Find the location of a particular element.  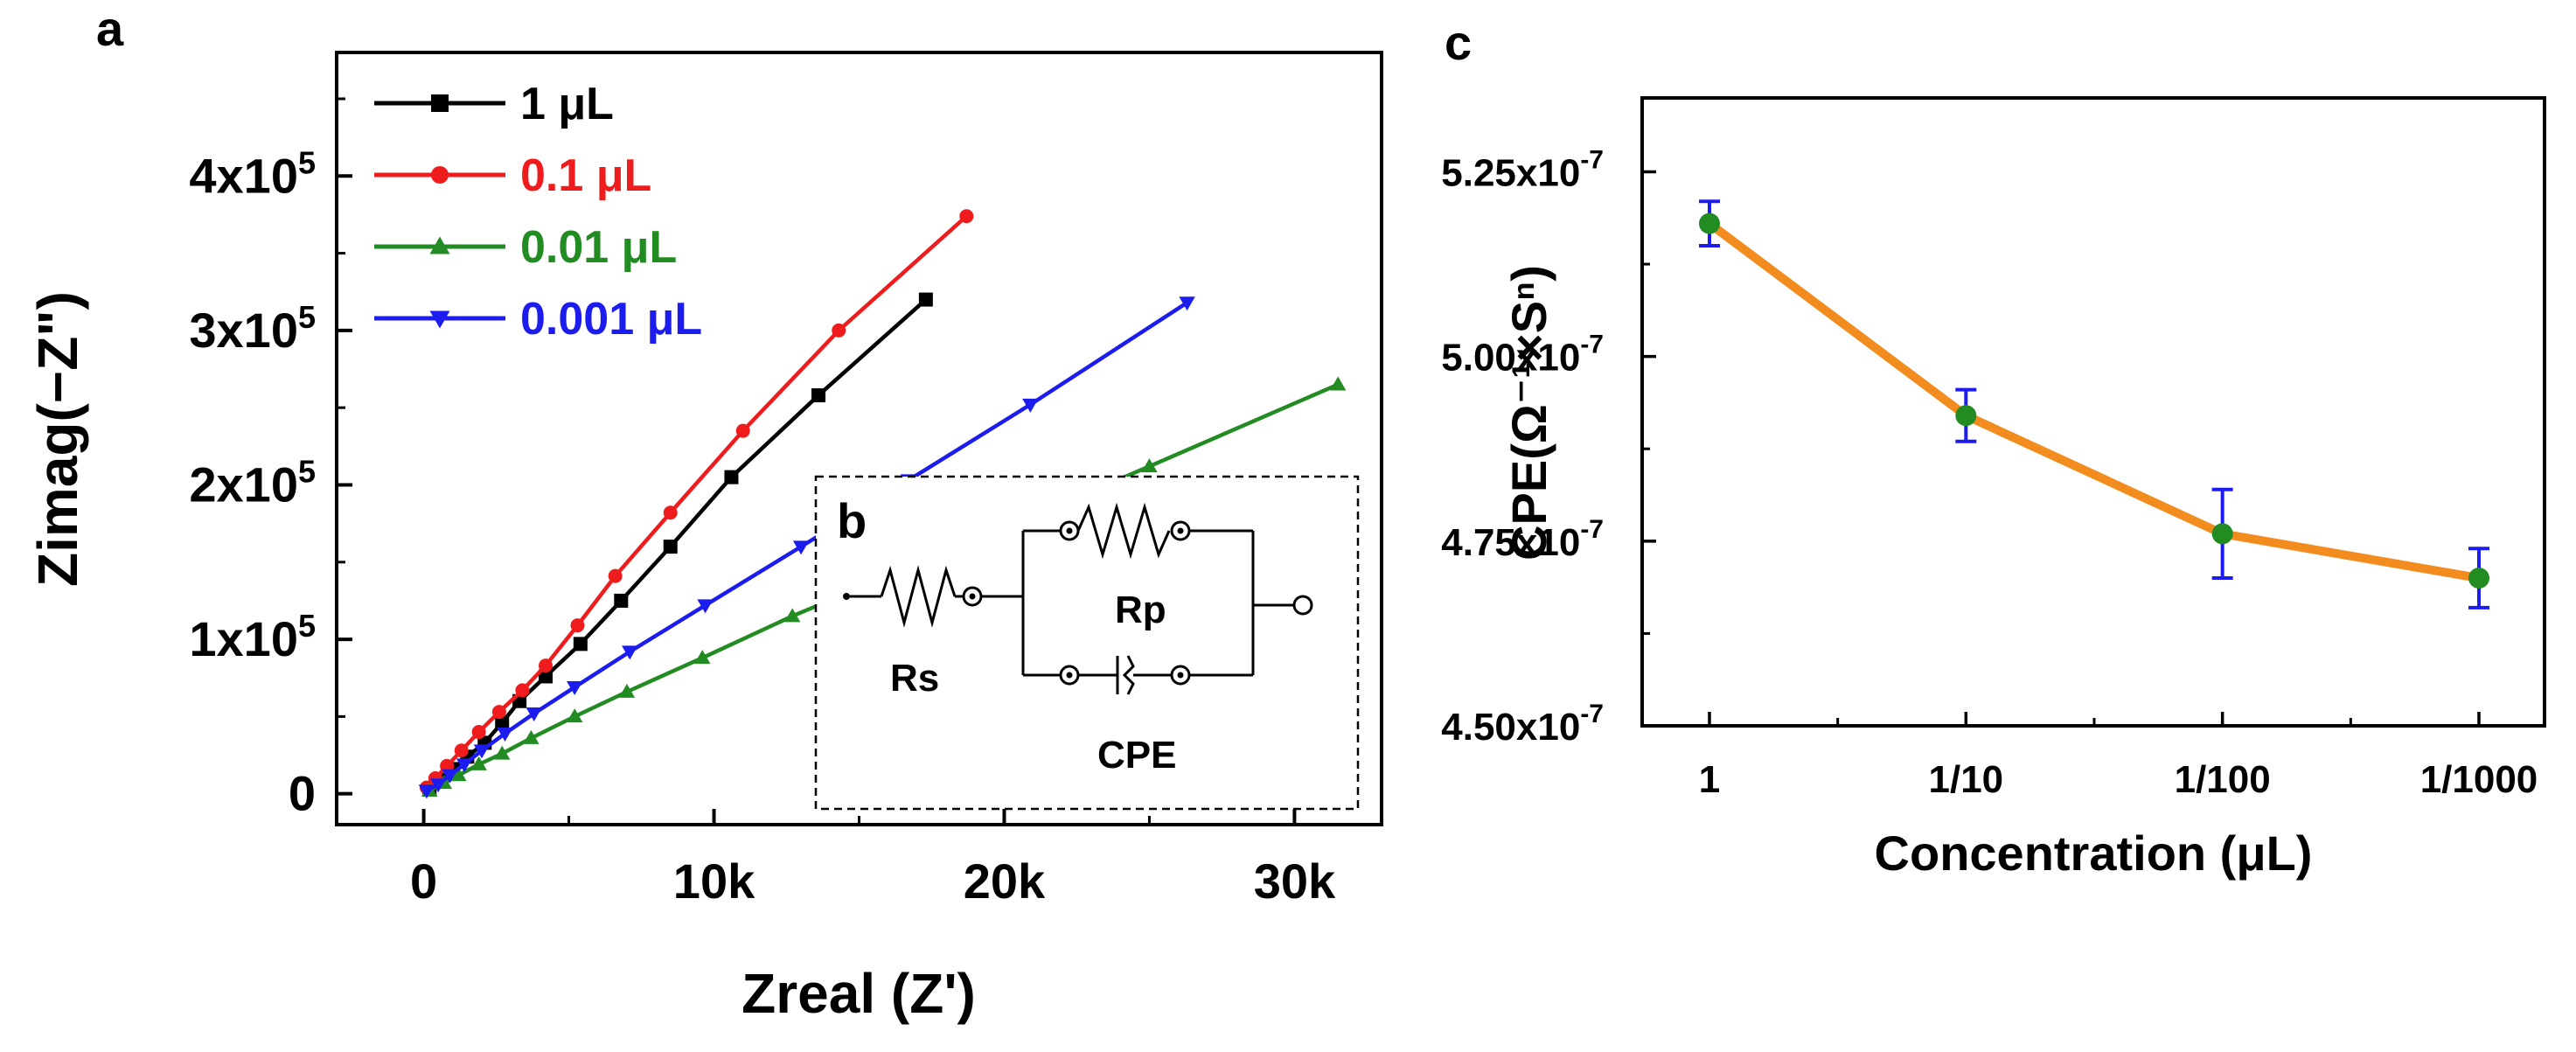

c-y-tick-base-3: 5.25x10 is located at coordinates (1510, 172).